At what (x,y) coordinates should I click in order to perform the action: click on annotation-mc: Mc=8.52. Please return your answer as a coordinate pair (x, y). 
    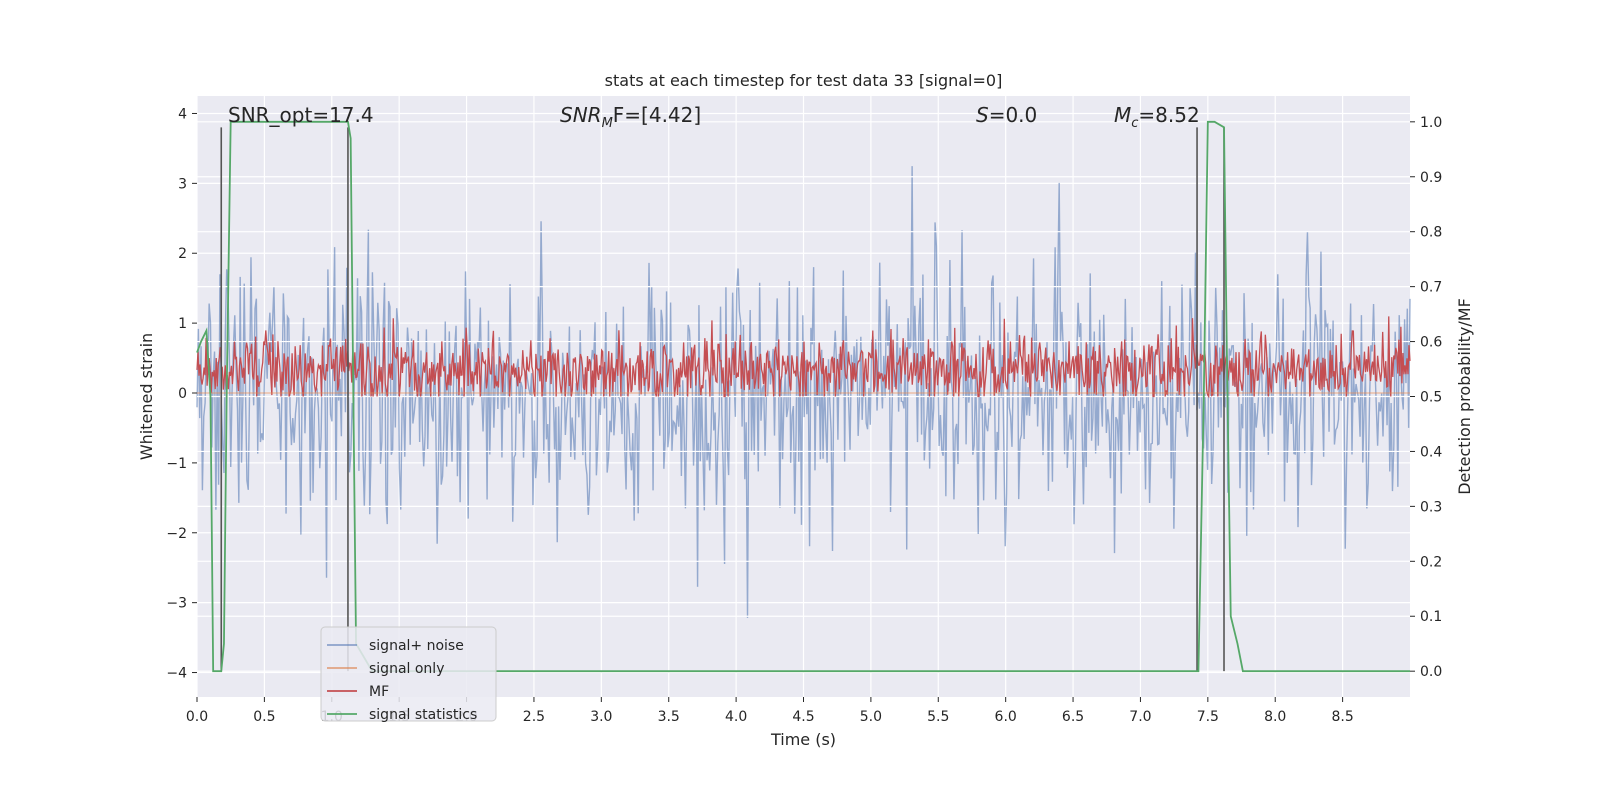
    Looking at the image, I should click on (1157, 117).